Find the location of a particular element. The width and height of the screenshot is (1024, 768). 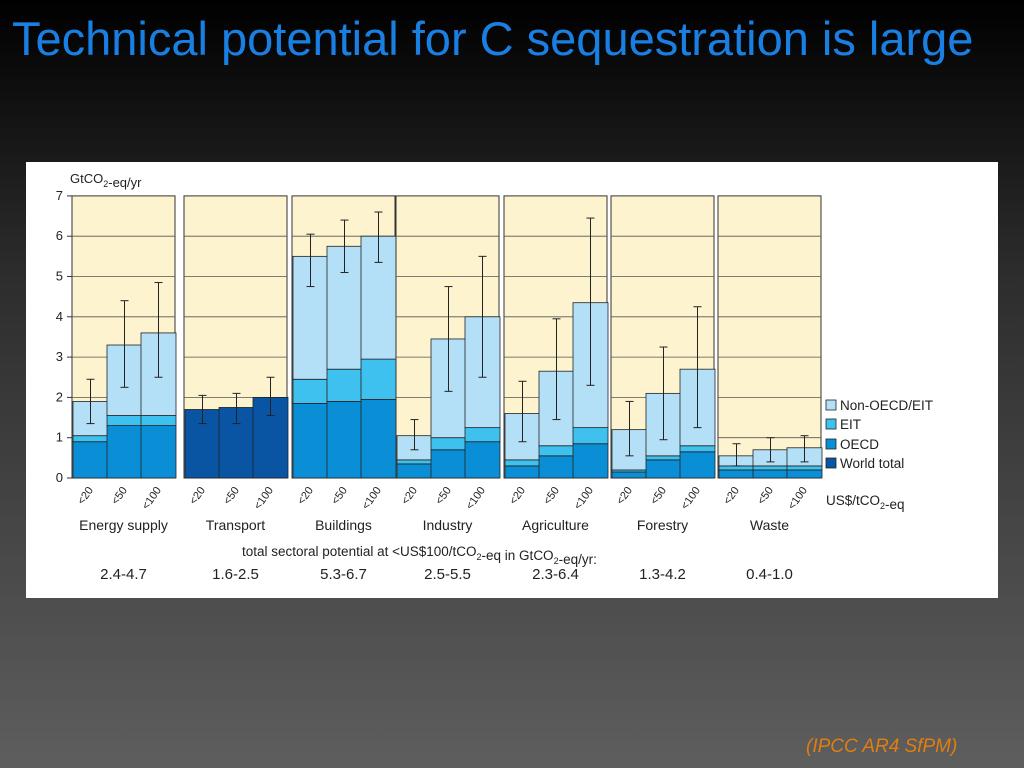

sector-label: Buildings is located at coordinates (343, 525).